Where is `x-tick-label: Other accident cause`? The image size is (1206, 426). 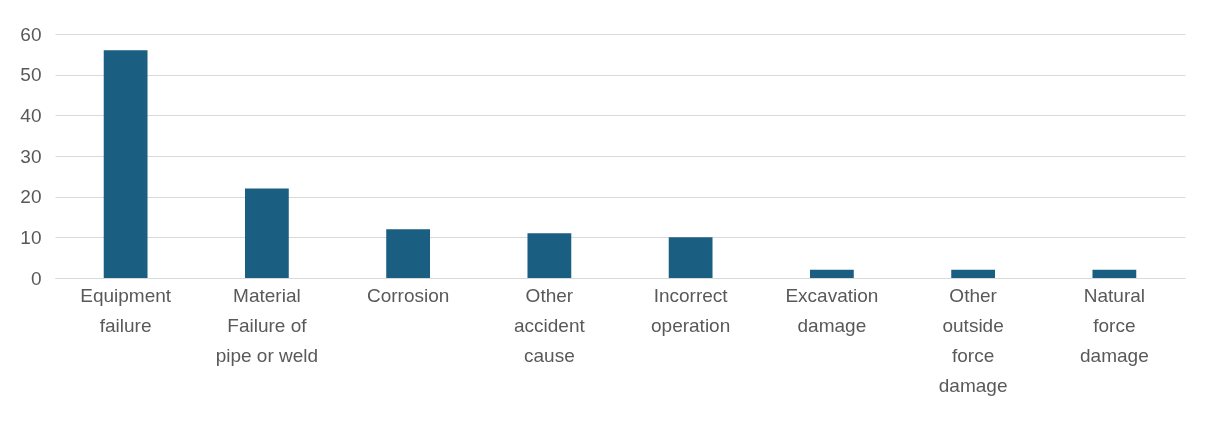 x-tick-label: Other accident cause is located at coordinates (549, 325).